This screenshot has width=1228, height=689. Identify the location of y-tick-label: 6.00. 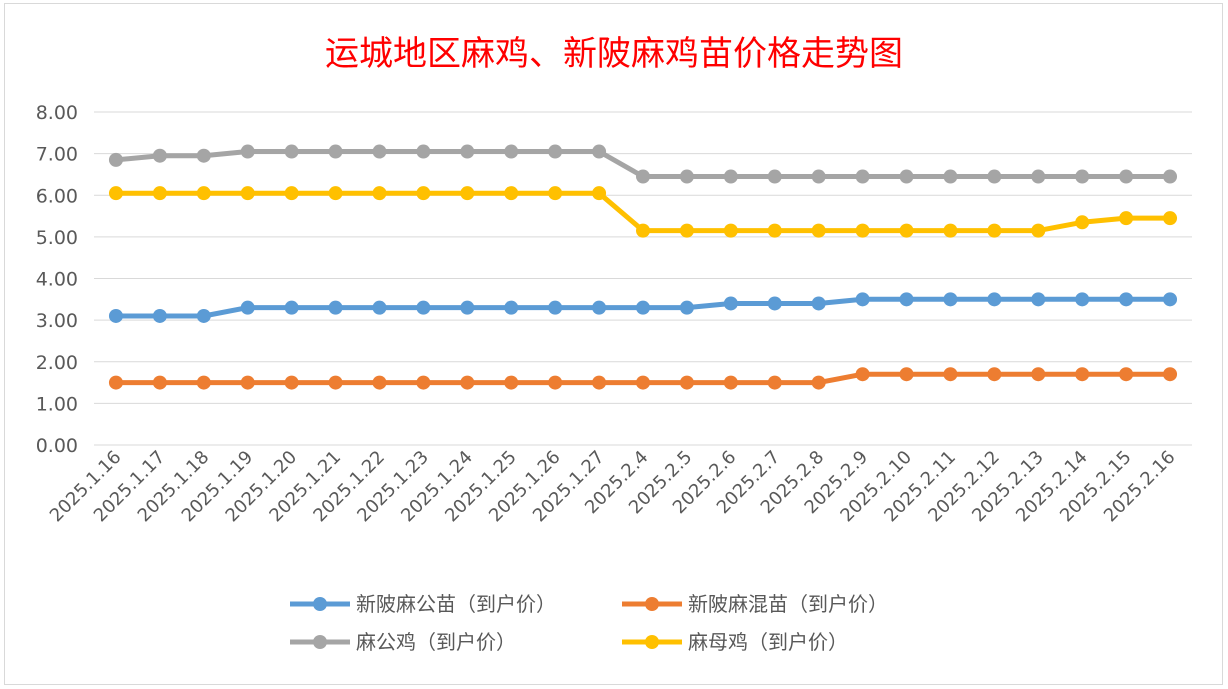
(57, 196).